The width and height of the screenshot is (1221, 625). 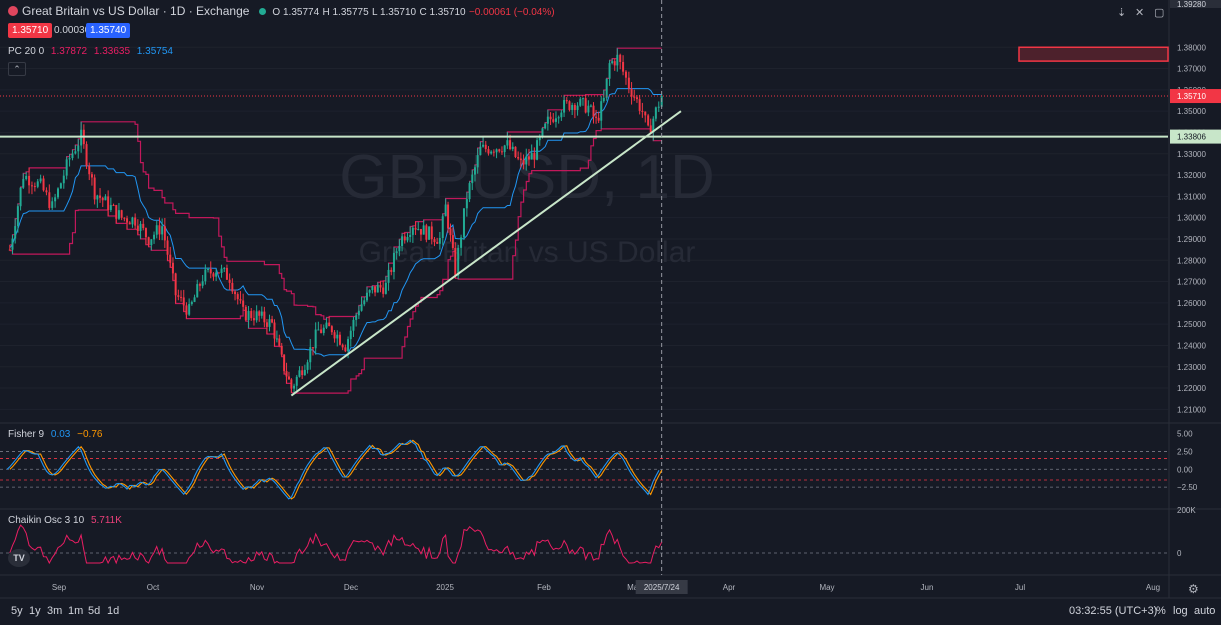 I want to click on fisher-value-1: 0.03, so click(x=60, y=434).